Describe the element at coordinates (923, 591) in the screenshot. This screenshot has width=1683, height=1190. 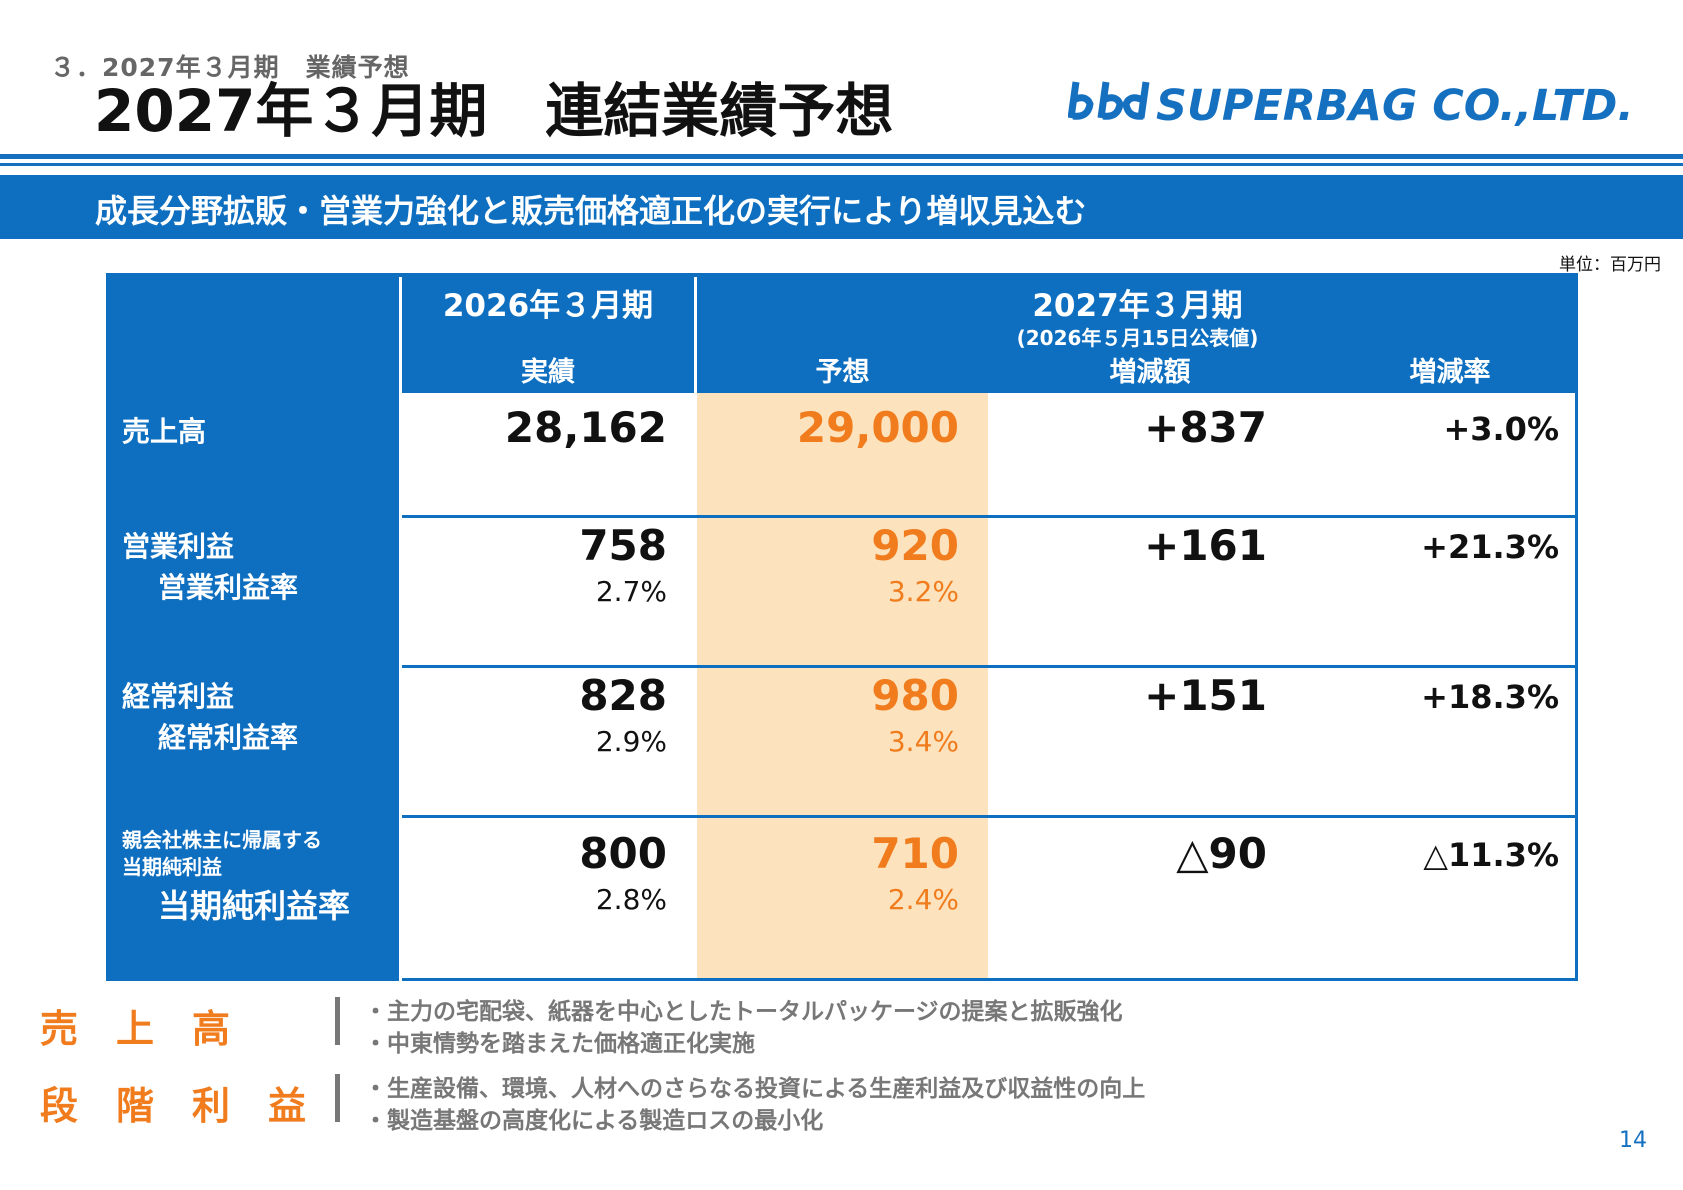
I see `operating-margin-forecast: 3.2%` at that location.